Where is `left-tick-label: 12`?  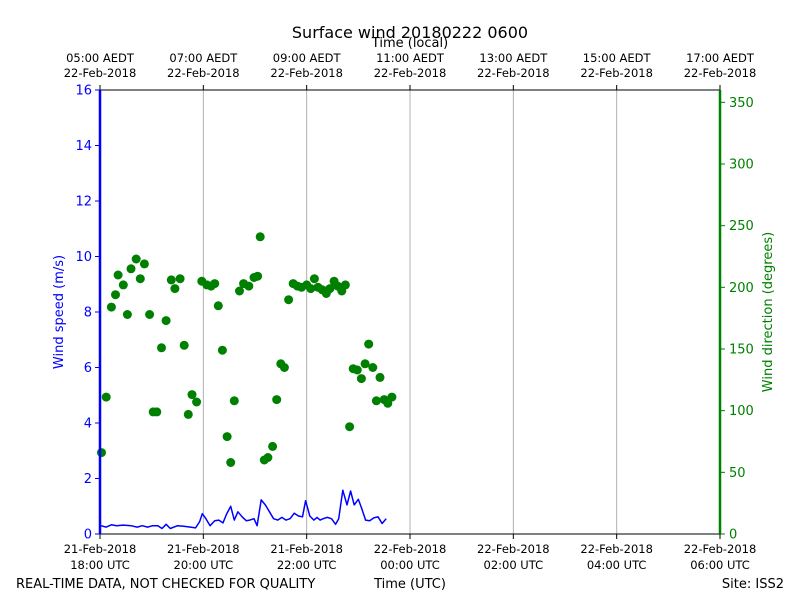 left-tick-label: 12 is located at coordinates (83, 202).